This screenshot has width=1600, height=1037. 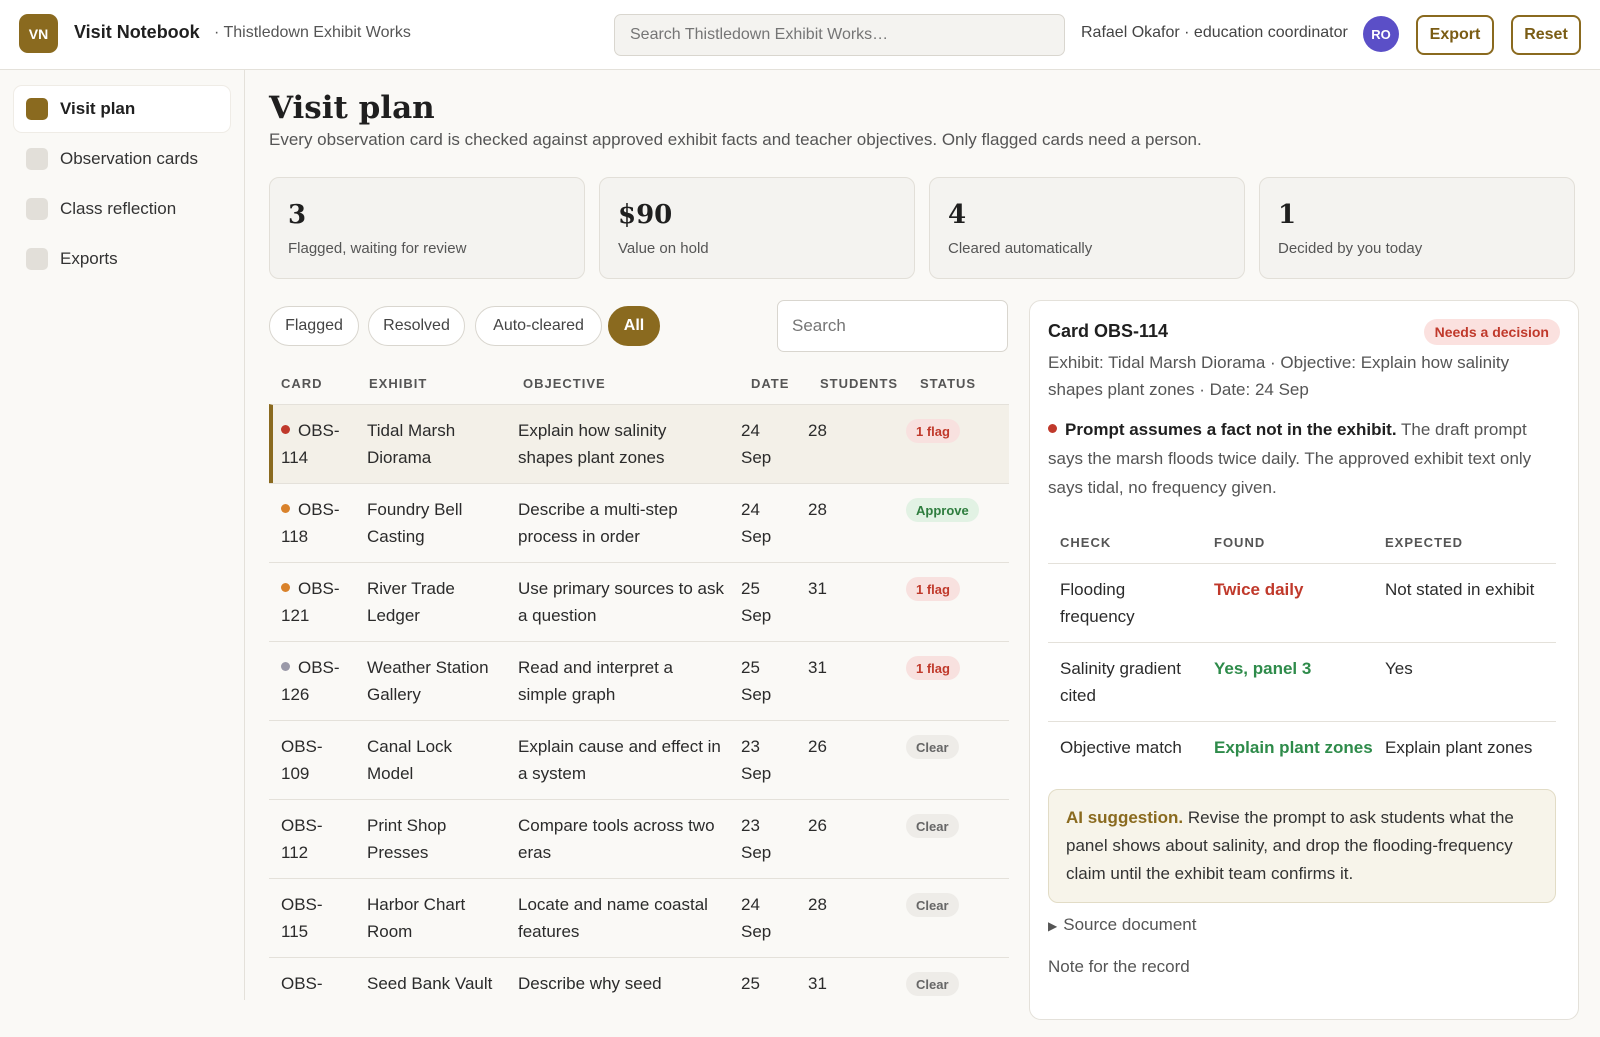 What do you see at coordinates (663, 248) in the screenshot?
I see `stat-label: Value on hold` at bounding box center [663, 248].